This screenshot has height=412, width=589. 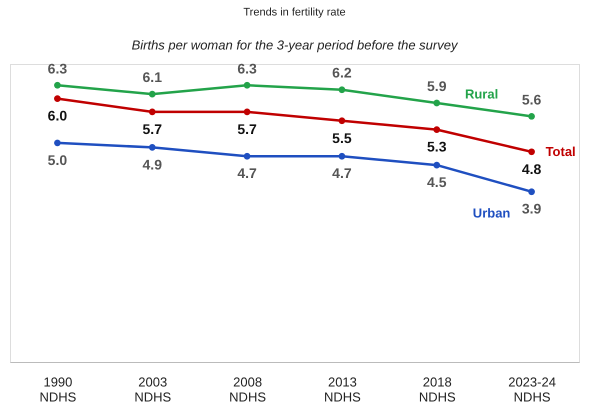 I want to click on x-tick-label: 2013 NDHS, so click(x=343, y=389).